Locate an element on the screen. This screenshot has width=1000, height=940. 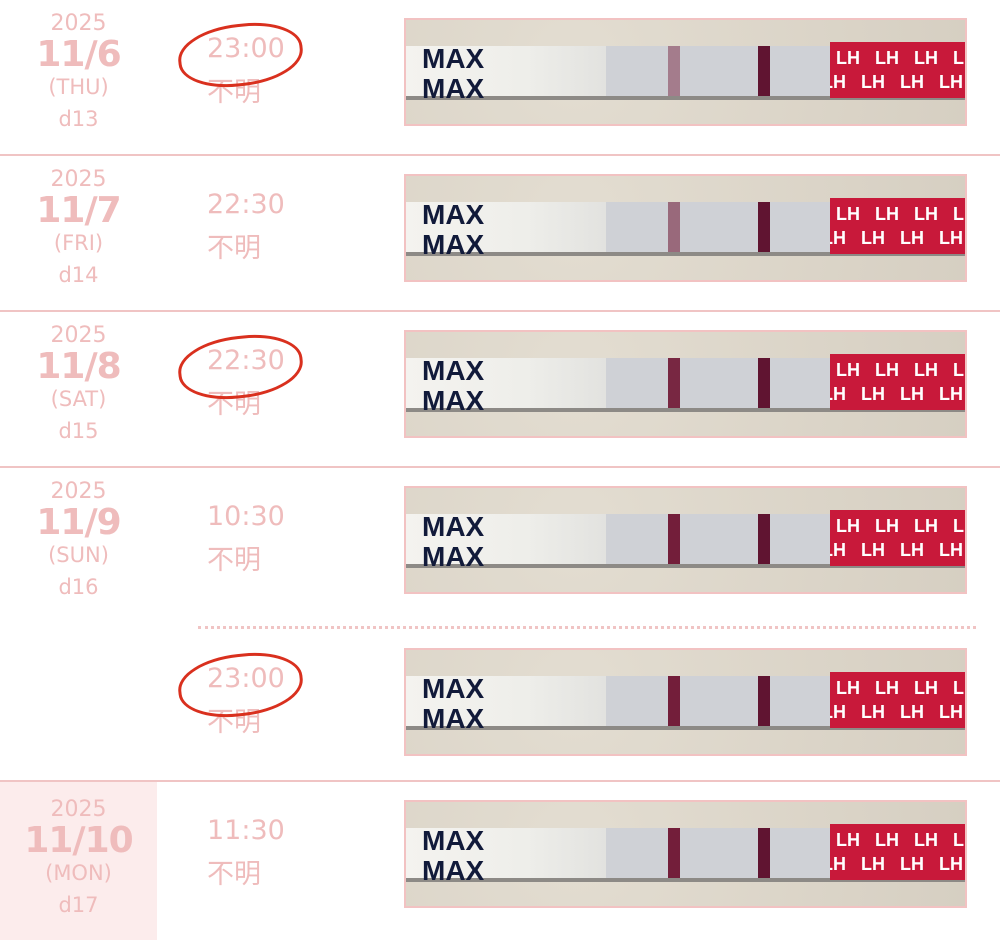
date: 11/8 is located at coordinates (78, 366).